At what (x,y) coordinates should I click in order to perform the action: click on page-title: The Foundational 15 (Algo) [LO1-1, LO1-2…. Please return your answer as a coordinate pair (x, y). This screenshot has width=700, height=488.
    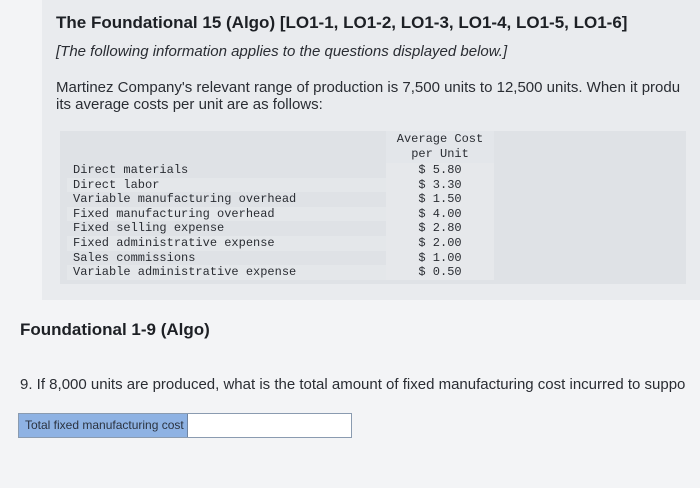
    Looking at the image, I should click on (342, 22).